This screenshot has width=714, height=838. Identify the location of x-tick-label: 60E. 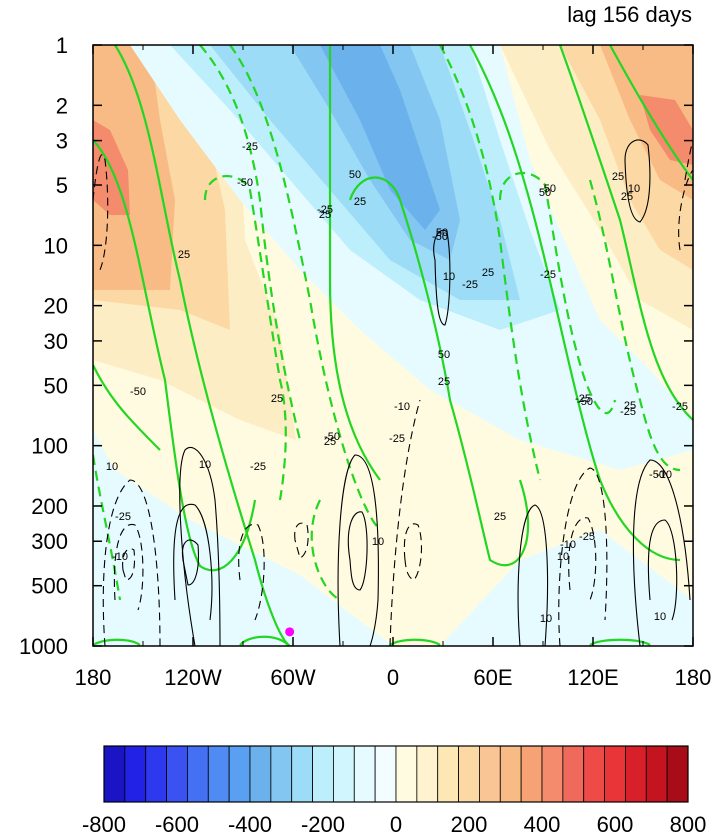
(492, 677).